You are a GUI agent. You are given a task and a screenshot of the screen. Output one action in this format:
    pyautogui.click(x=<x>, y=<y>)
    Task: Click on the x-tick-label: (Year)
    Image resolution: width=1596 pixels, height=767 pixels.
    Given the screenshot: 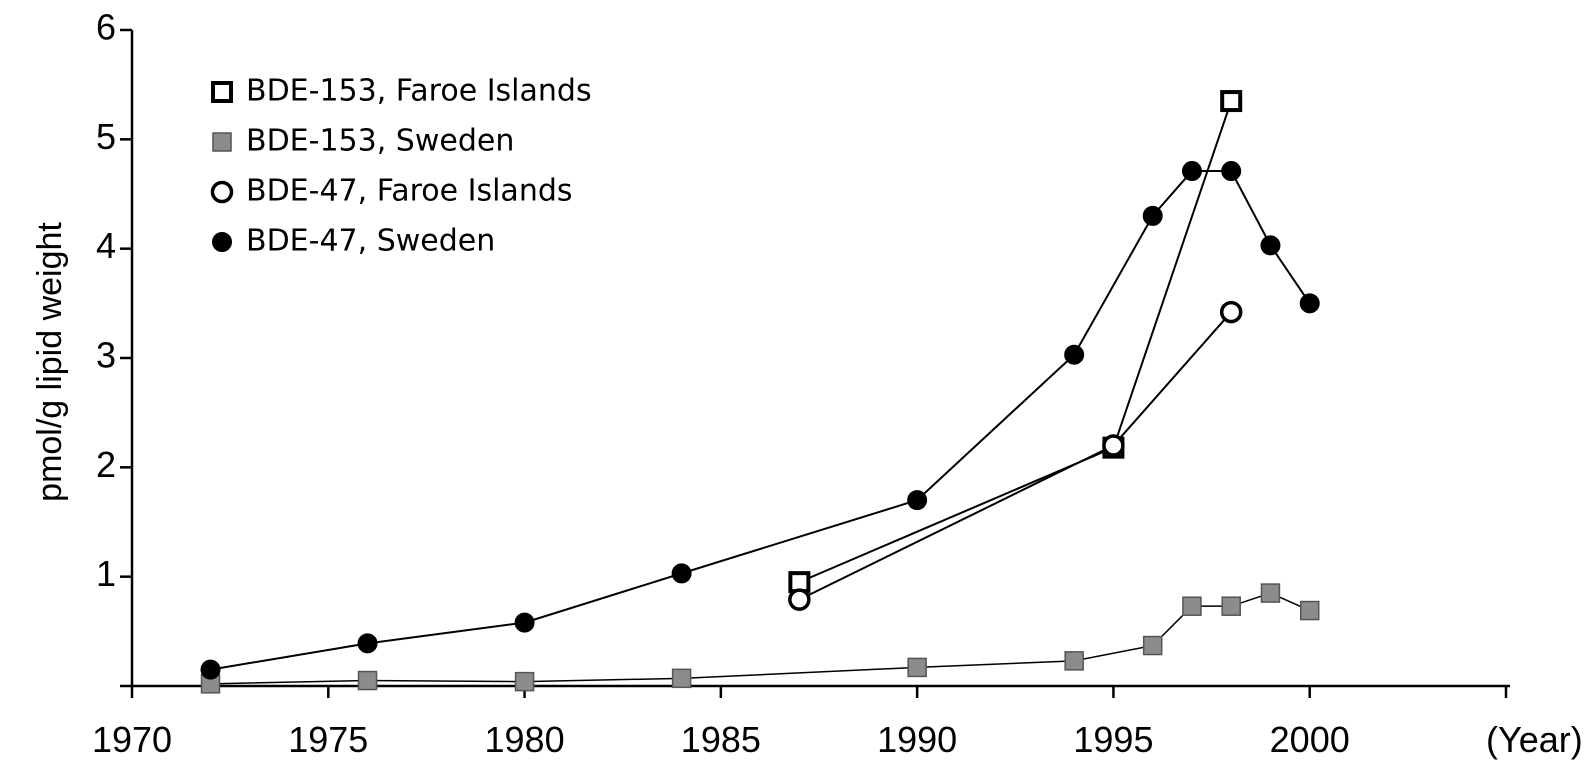 What is the action you would take?
    pyautogui.click(x=1534, y=739)
    